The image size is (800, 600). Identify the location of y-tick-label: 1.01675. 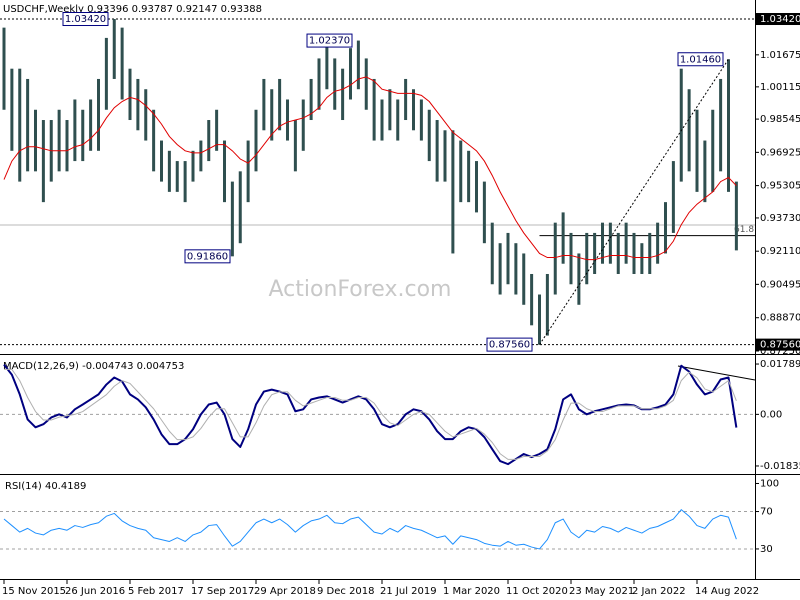
(780, 55).